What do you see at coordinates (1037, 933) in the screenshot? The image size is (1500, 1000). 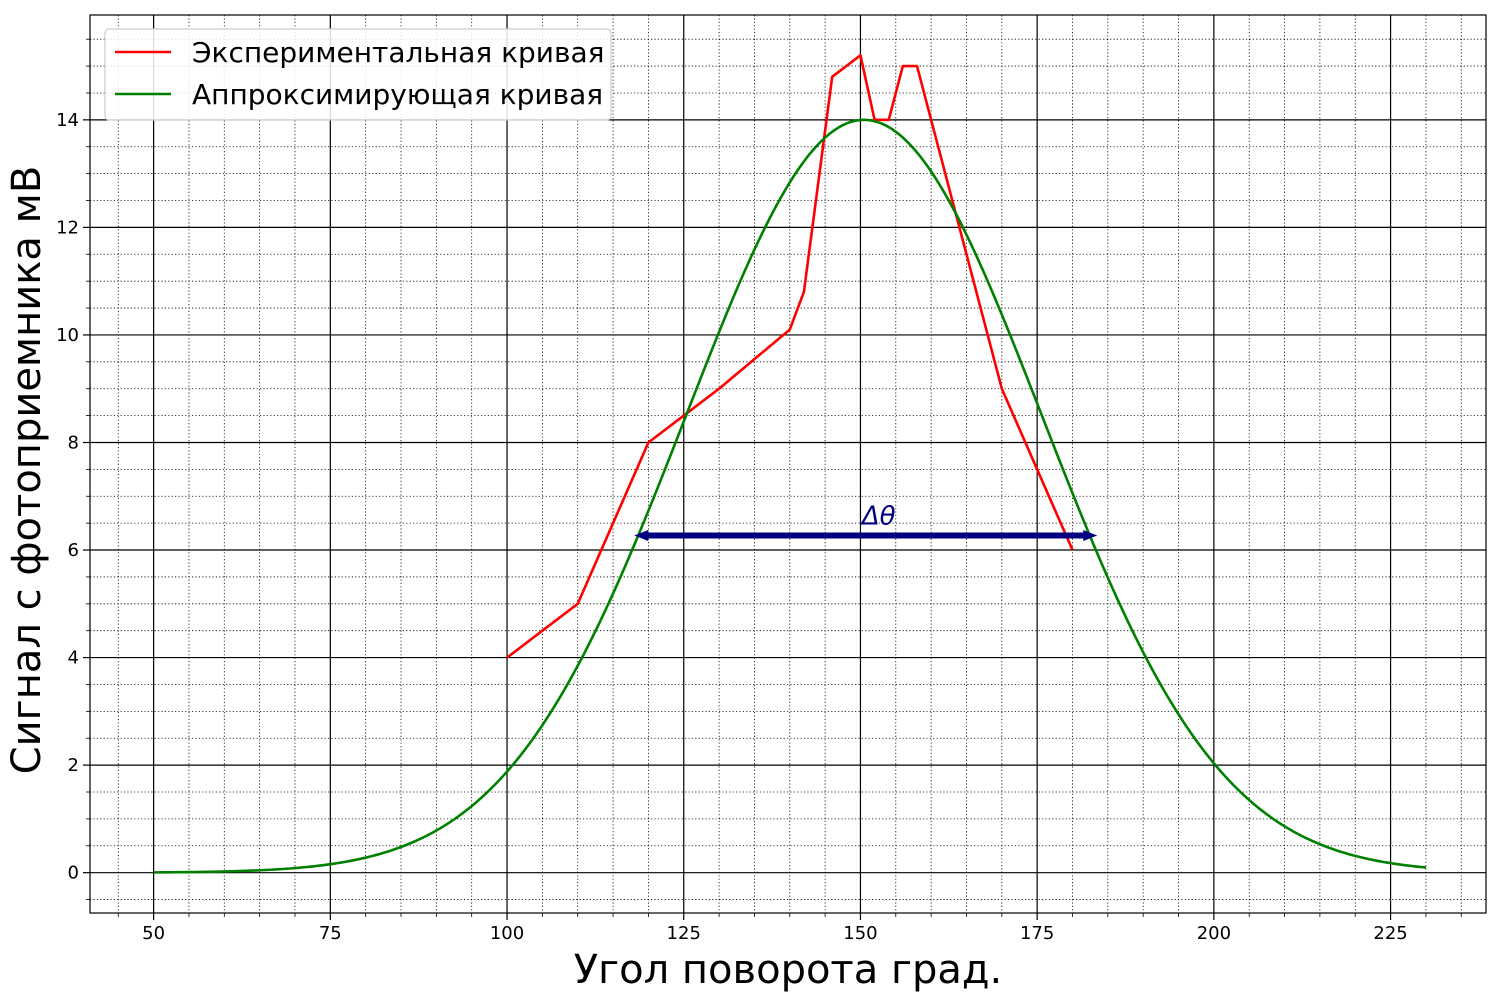 I see `x-tick-label: 175` at bounding box center [1037, 933].